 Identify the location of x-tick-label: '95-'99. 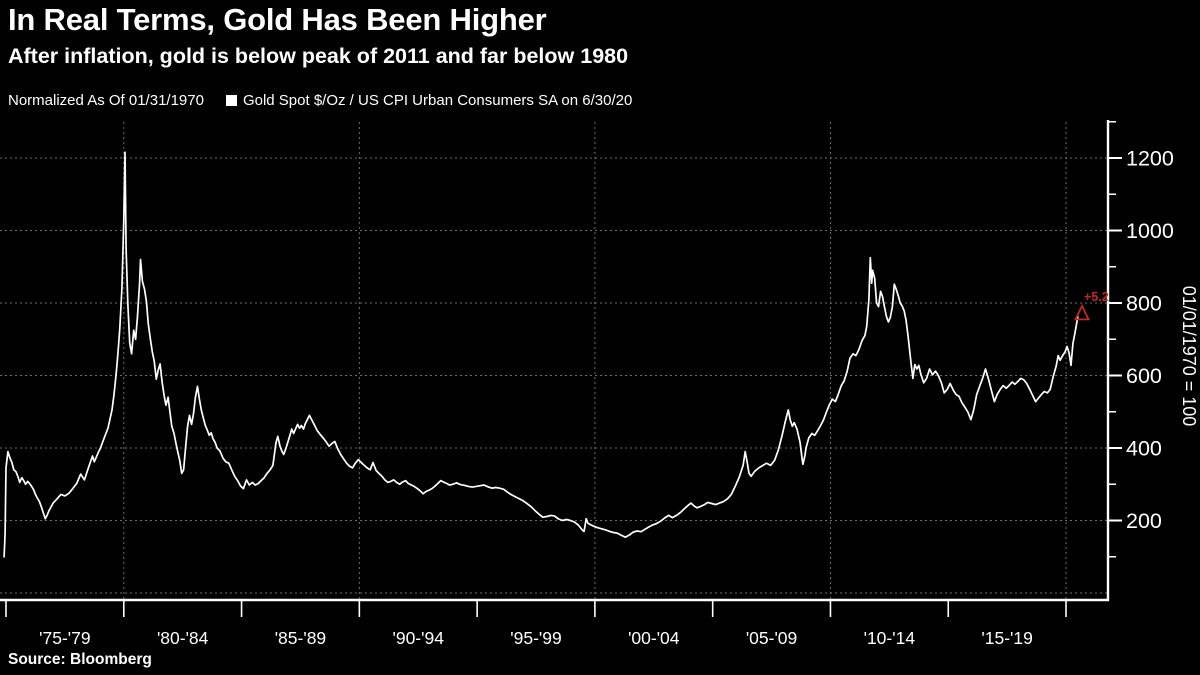
(535, 638).